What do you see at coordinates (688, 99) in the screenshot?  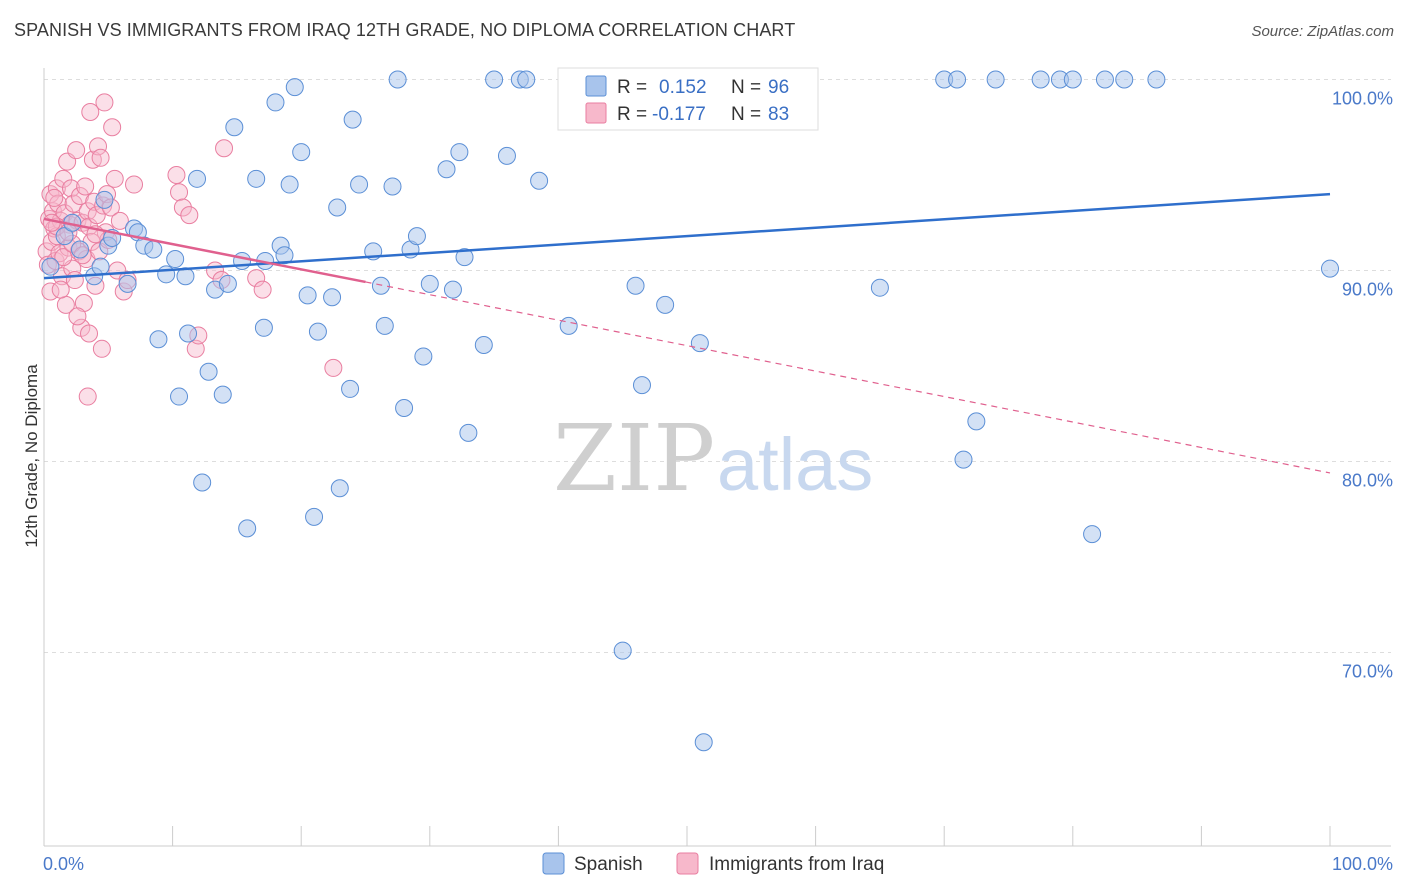 I see `legend: R = 0.152 N = 96 R = -0.177 N = 83` at bounding box center [688, 99].